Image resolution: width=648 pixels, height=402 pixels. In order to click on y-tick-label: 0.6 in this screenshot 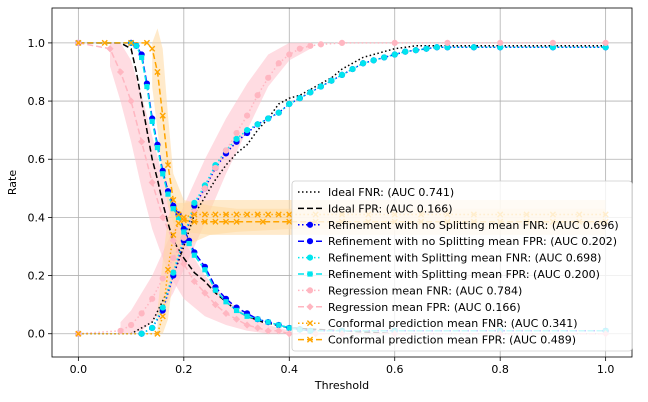, I will do `click(37, 159)`.